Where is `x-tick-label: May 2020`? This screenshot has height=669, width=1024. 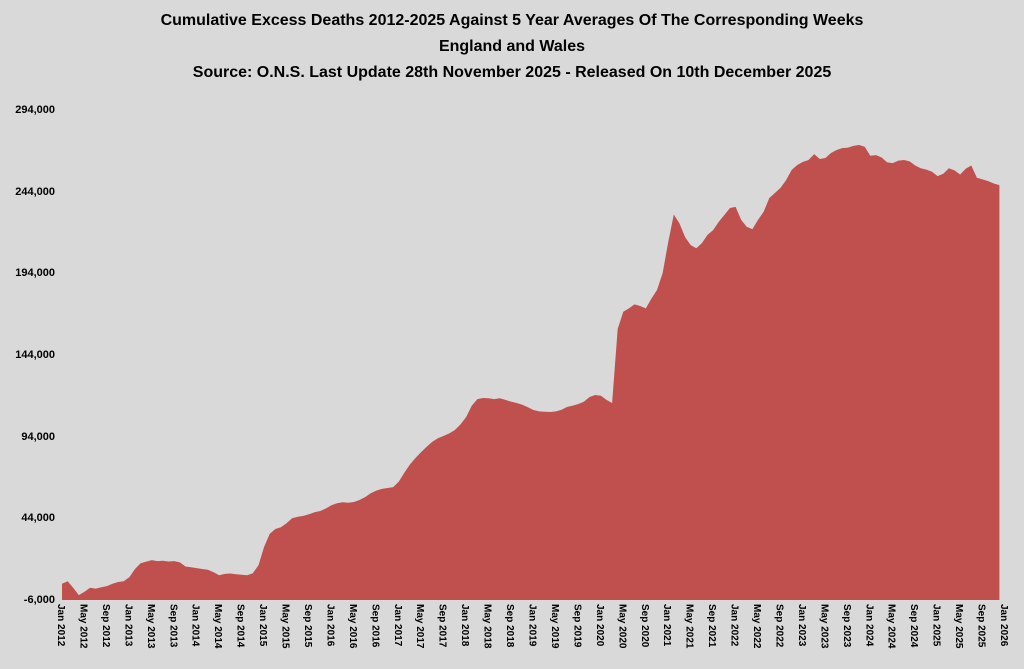 x-tick-label: May 2020 is located at coordinates (622, 626).